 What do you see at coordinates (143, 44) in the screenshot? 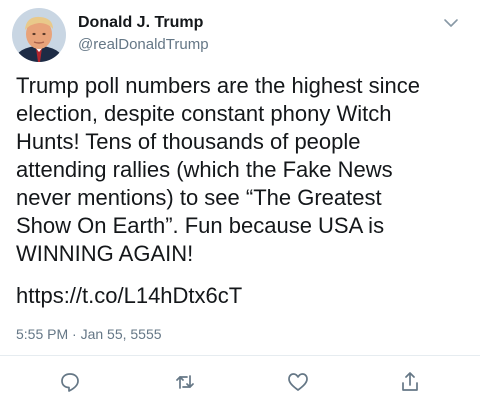
I see `author-handle: @realDonaldTrump` at bounding box center [143, 44].